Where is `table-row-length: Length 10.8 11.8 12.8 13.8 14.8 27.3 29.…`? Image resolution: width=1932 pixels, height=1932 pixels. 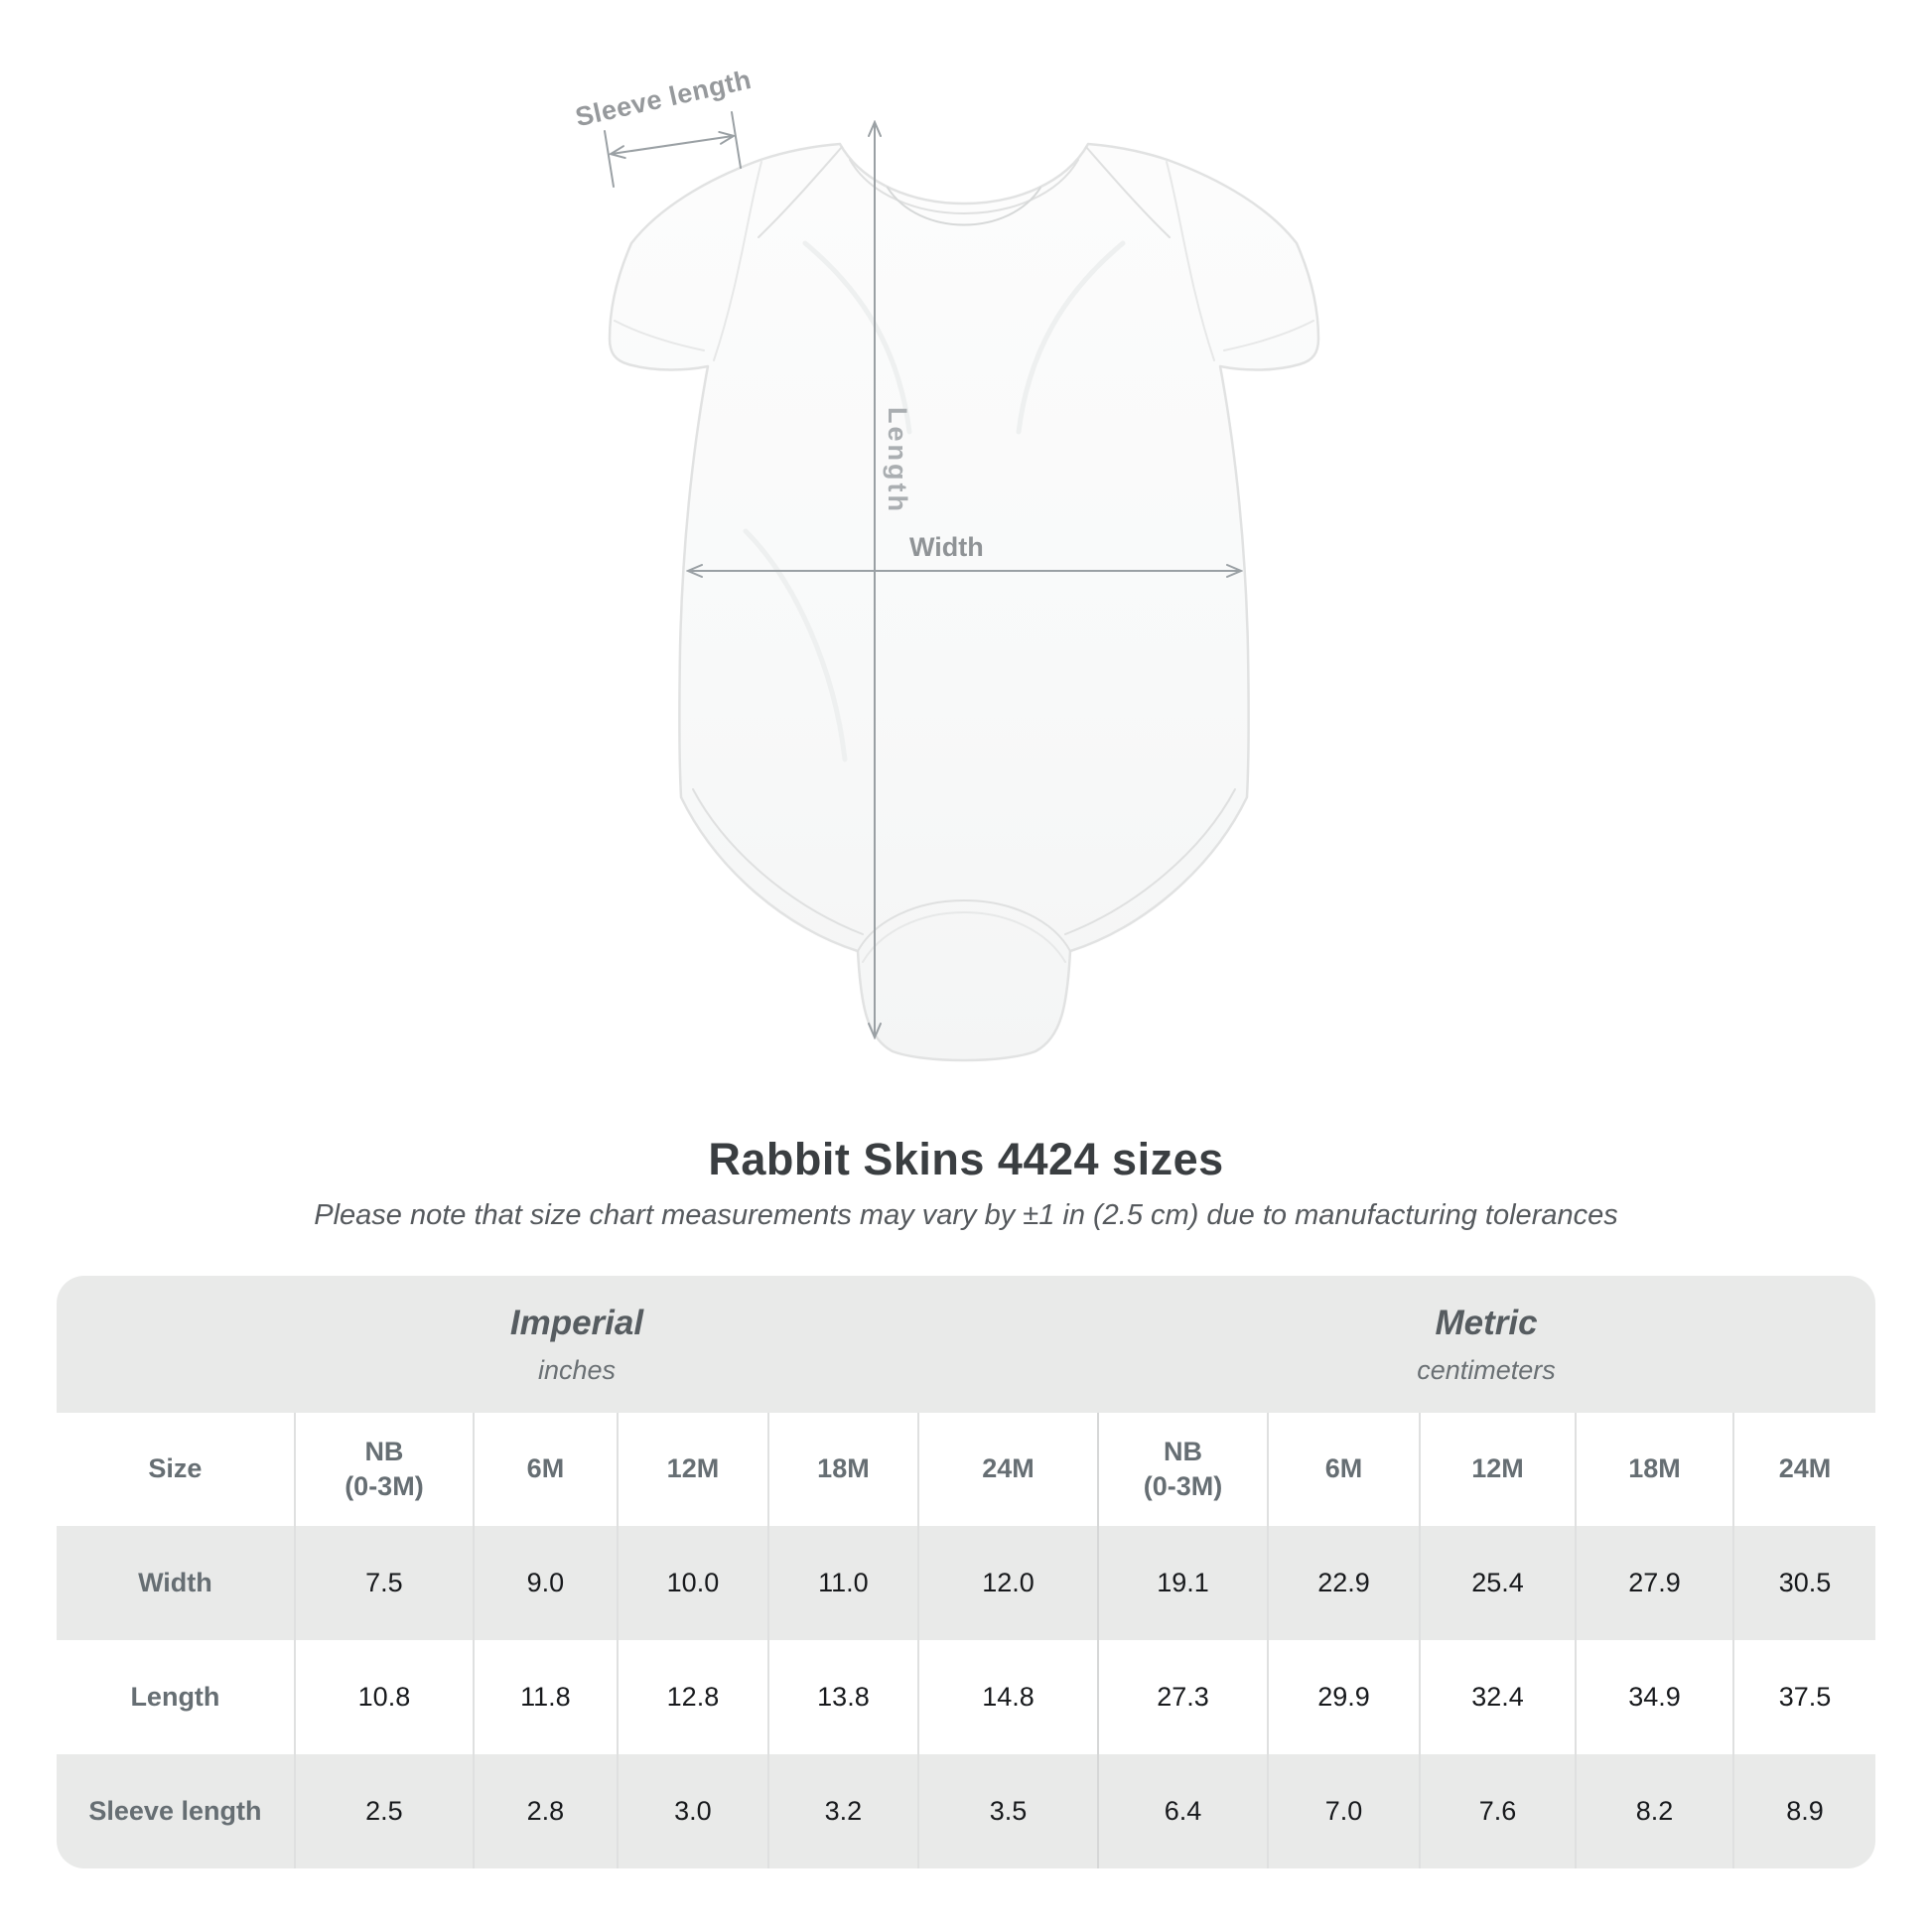 table-row-length: Length 10.8 11.8 12.8 13.8 14.8 27.3 29.… is located at coordinates (966, 1697).